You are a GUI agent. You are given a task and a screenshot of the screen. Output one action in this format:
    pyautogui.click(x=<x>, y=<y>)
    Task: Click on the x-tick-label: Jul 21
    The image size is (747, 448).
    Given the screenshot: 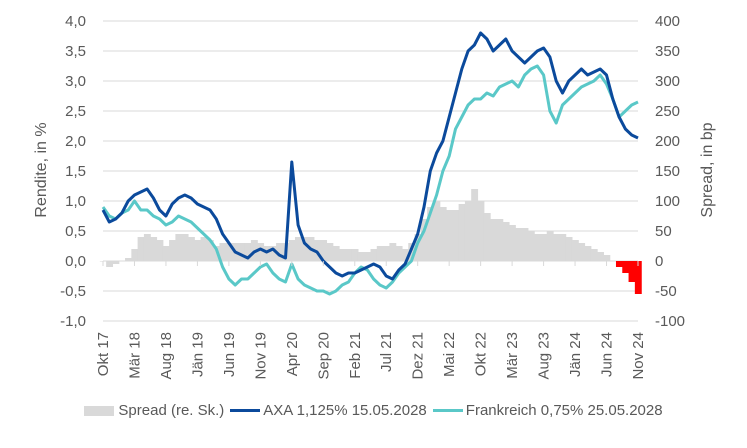 What is the action you would take?
    pyautogui.click(x=386, y=352)
    